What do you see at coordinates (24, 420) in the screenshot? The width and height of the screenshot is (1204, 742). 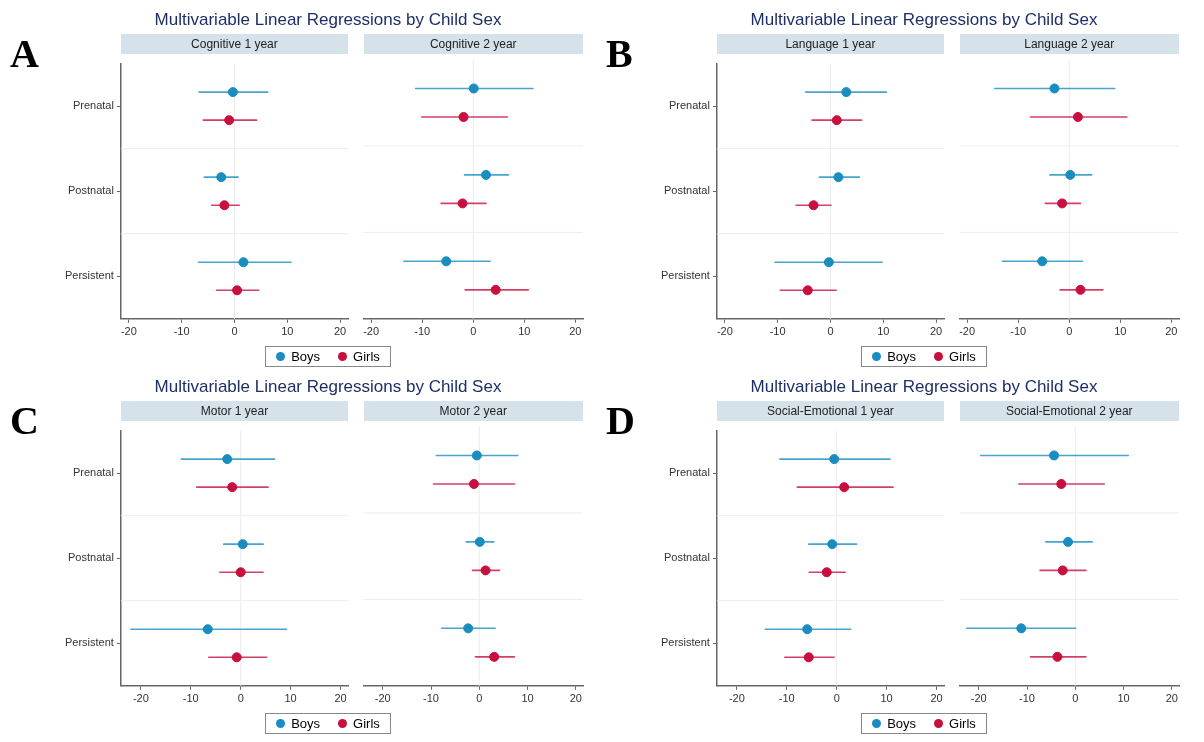 I see `text: C` at bounding box center [24, 420].